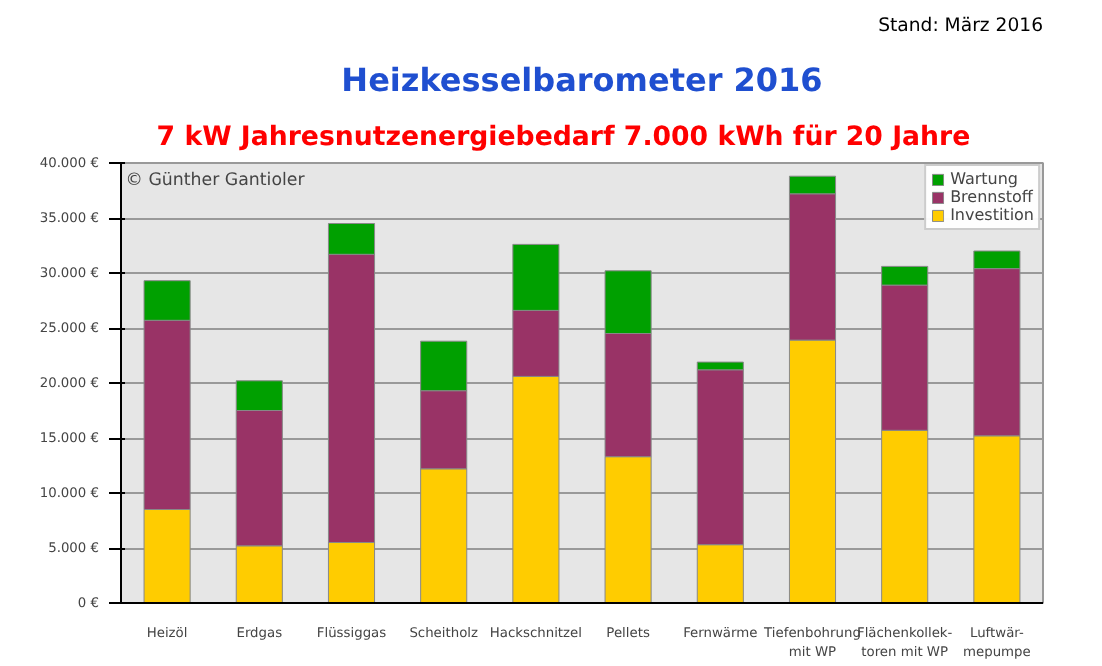  I want to click on legend-label: Brennstoff, so click(991, 197).